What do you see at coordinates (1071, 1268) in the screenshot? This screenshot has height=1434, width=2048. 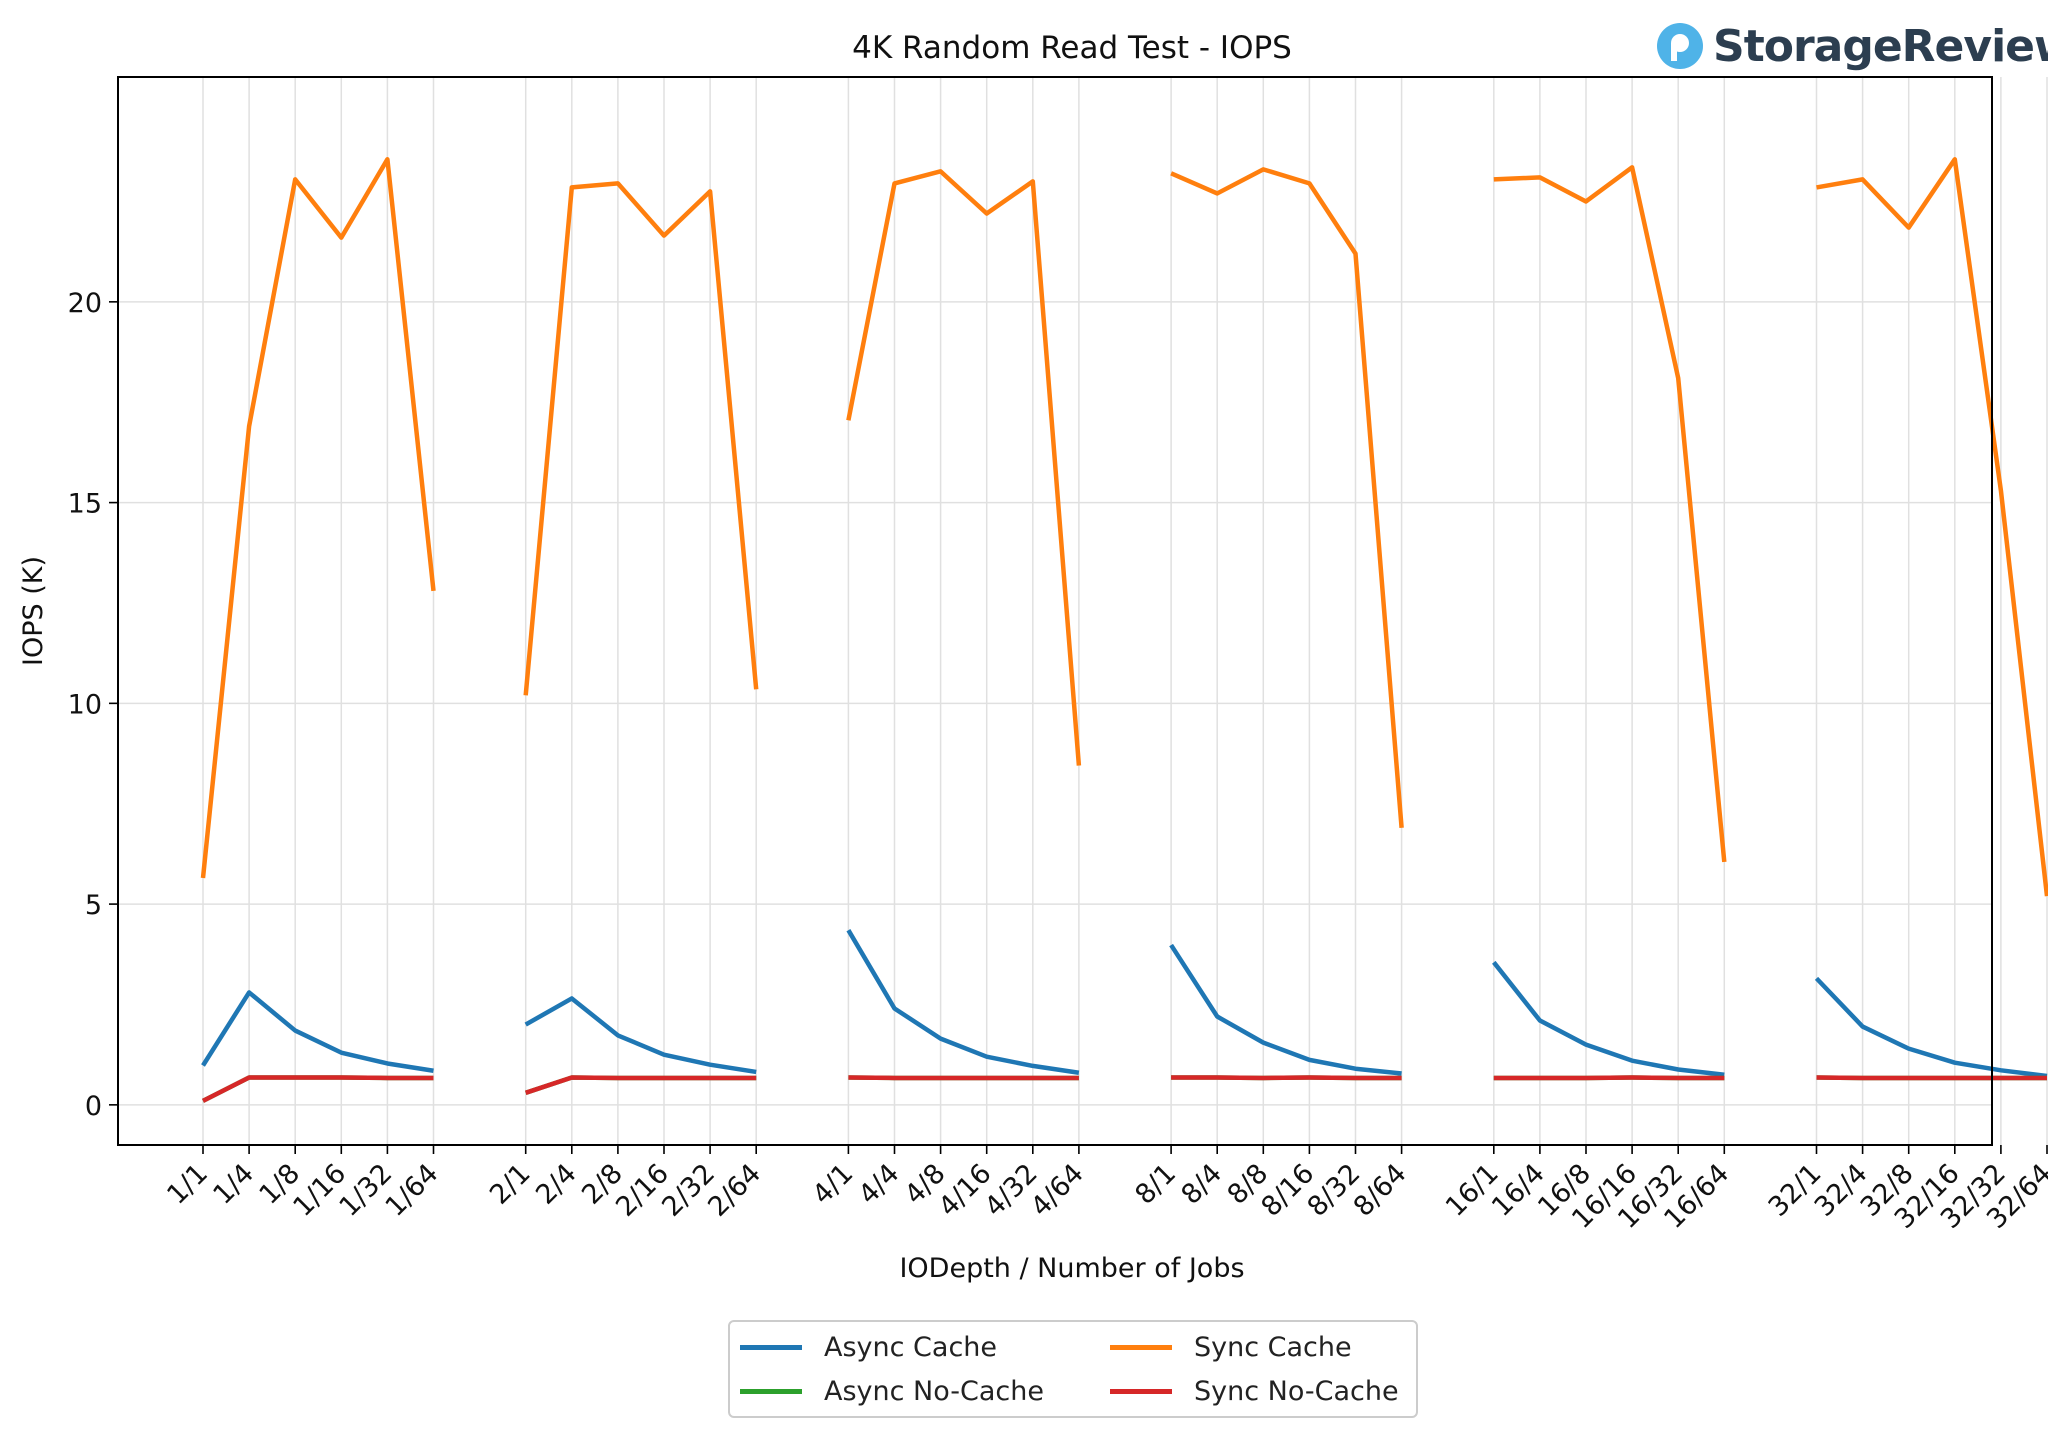 I see `x-axis-label: IODepth / Number of Jobs` at bounding box center [1071, 1268].